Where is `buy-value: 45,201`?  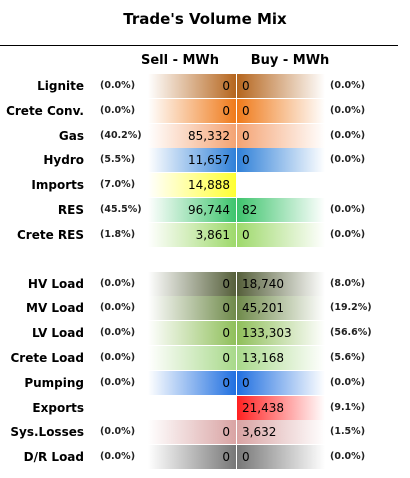
buy-value: 45,201 is located at coordinates (281, 308).